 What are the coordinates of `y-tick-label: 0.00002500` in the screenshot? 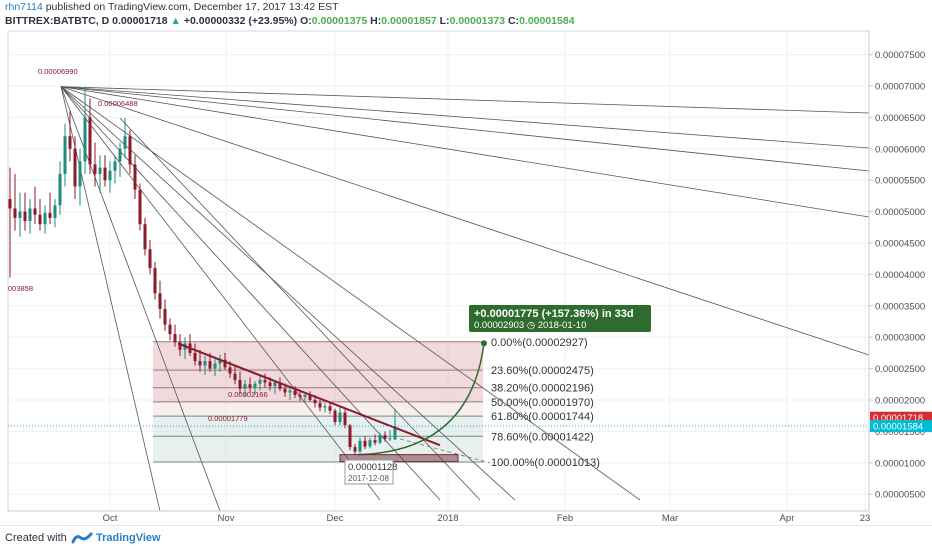 It's located at (900, 369).